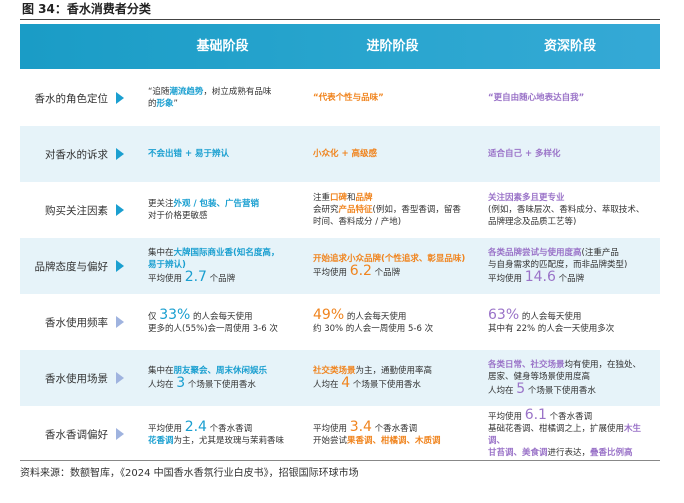  What do you see at coordinates (521, 389) in the screenshot?
I see `highlight-number: 5` at bounding box center [521, 389].